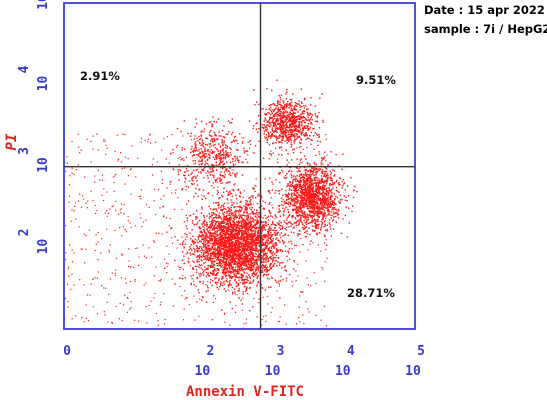  Describe the element at coordinates (24, 151) in the screenshot. I see `y-tick-exponent: 3` at that location.